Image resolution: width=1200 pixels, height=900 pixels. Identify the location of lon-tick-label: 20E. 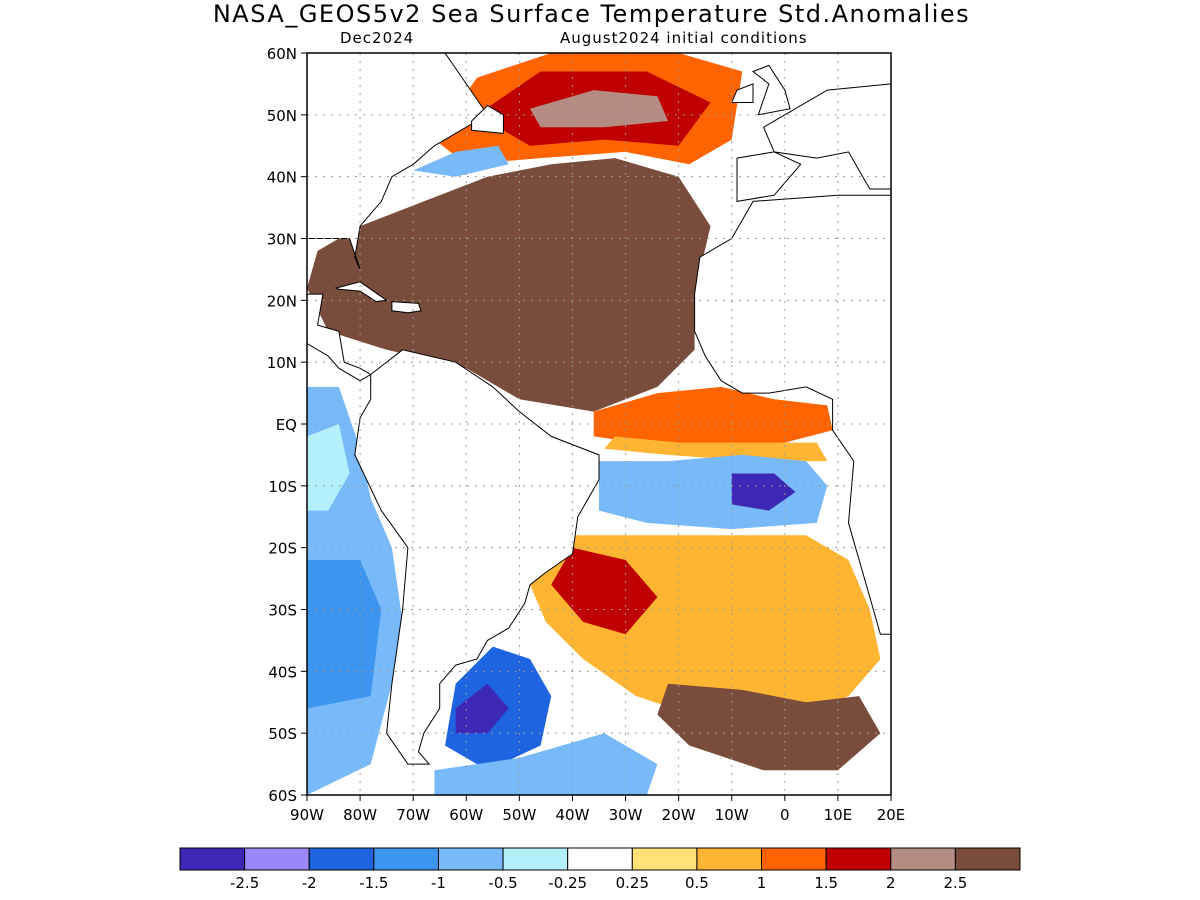
(891, 815).